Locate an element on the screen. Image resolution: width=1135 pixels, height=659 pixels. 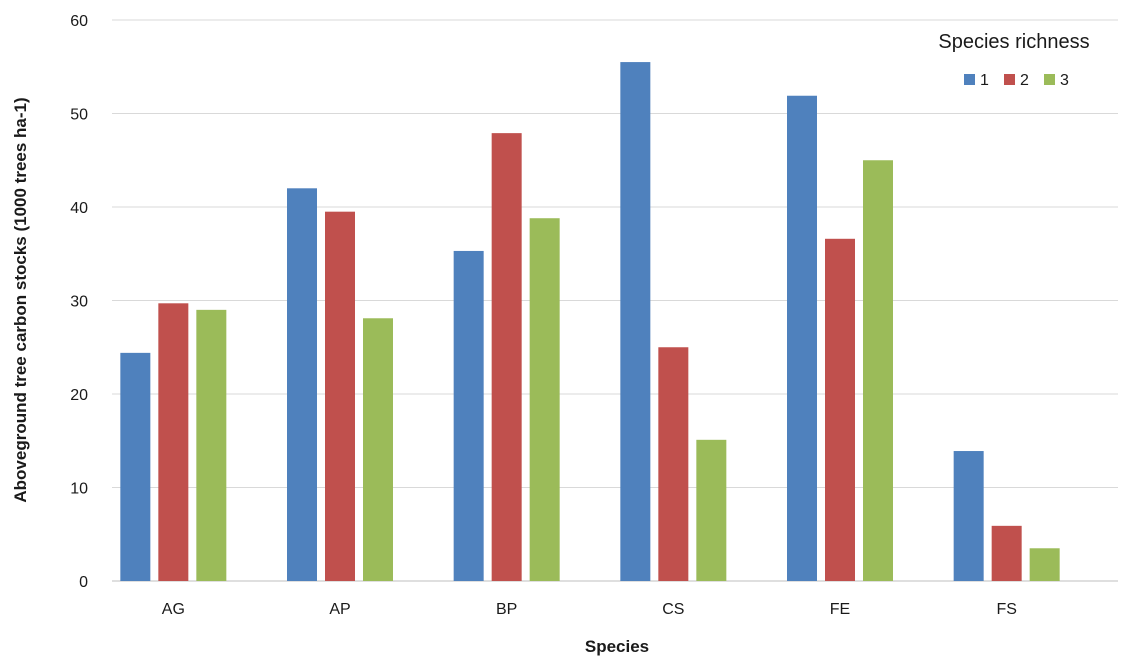
x-tick-label: CS is located at coordinates (673, 609).